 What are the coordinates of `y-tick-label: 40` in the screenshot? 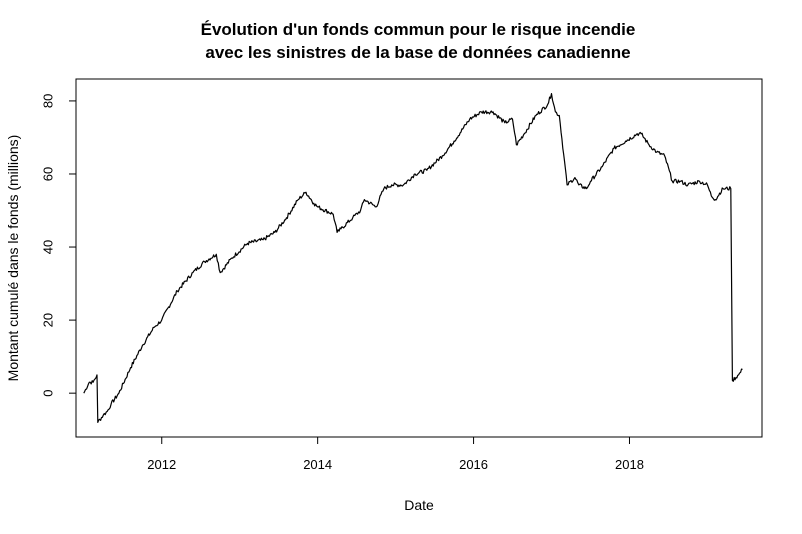 It's located at (48, 247).